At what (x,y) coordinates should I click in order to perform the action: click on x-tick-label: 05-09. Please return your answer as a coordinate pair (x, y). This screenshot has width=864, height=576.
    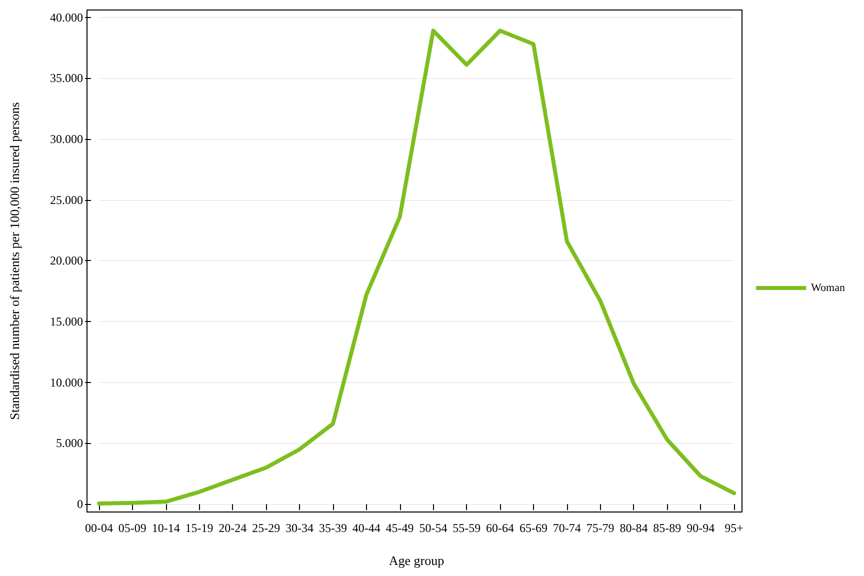
    Looking at the image, I should click on (132, 528).